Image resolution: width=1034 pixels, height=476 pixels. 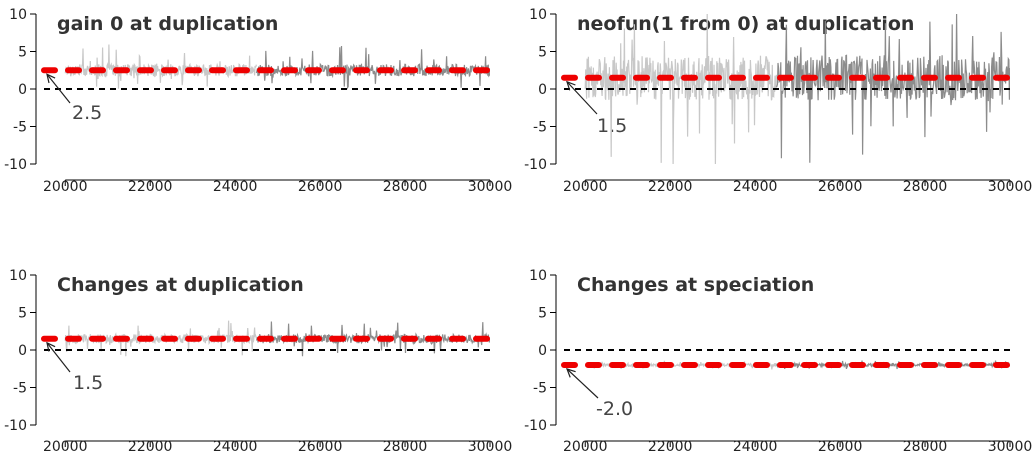 What do you see at coordinates (180, 285) in the screenshot?
I see `panel-title: Changes at duplication` at bounding box center [180, 285].